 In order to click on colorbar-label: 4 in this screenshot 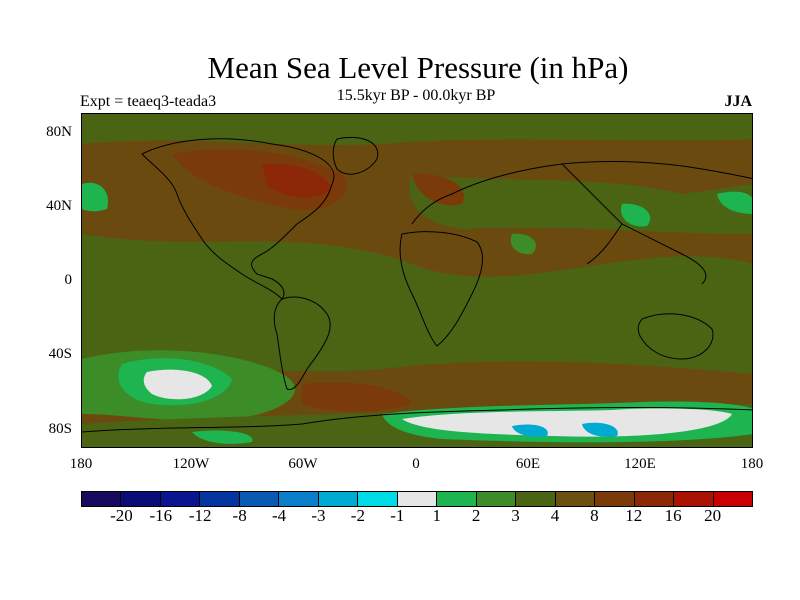, I will do `click(555, 515)`.